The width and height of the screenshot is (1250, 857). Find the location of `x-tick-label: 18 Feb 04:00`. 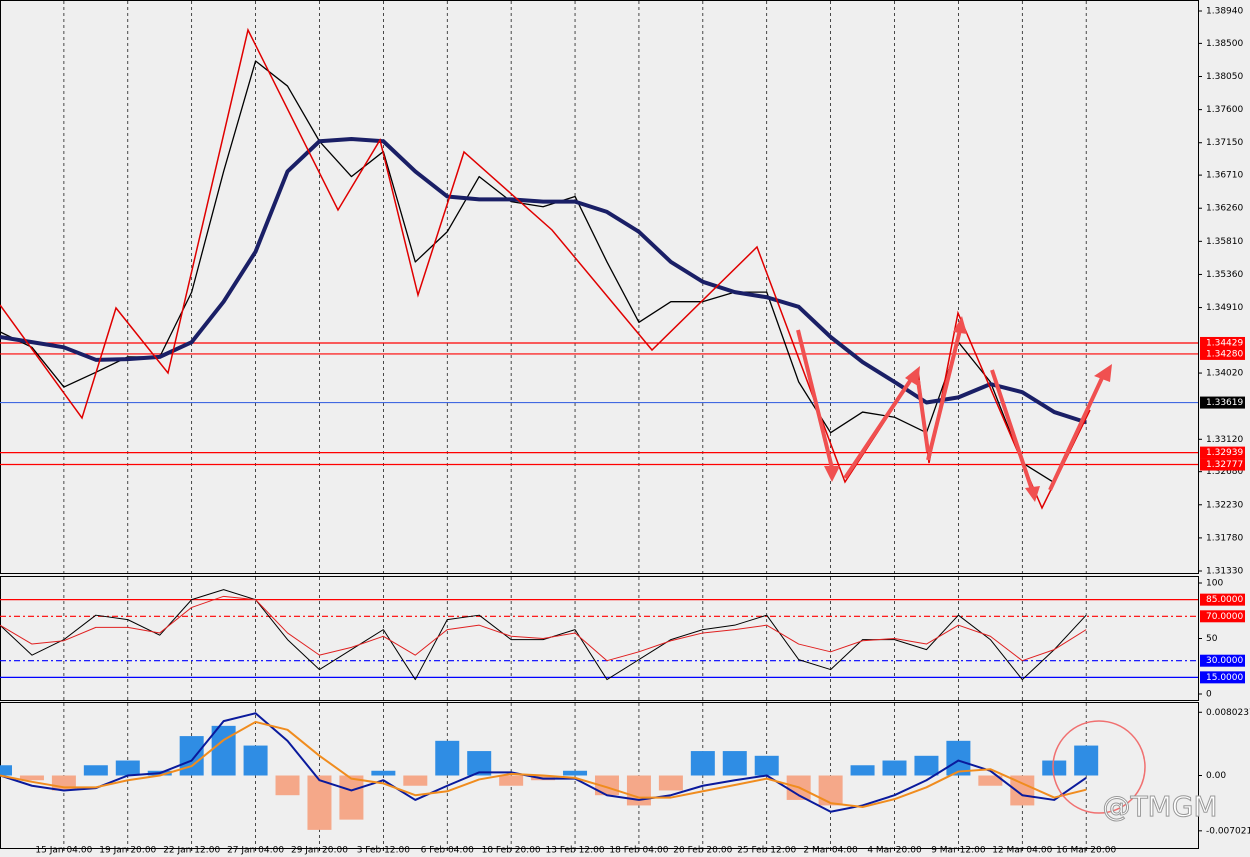

x-tick-label: 18 Feb 04:00 is located at coordinates (638, 851).